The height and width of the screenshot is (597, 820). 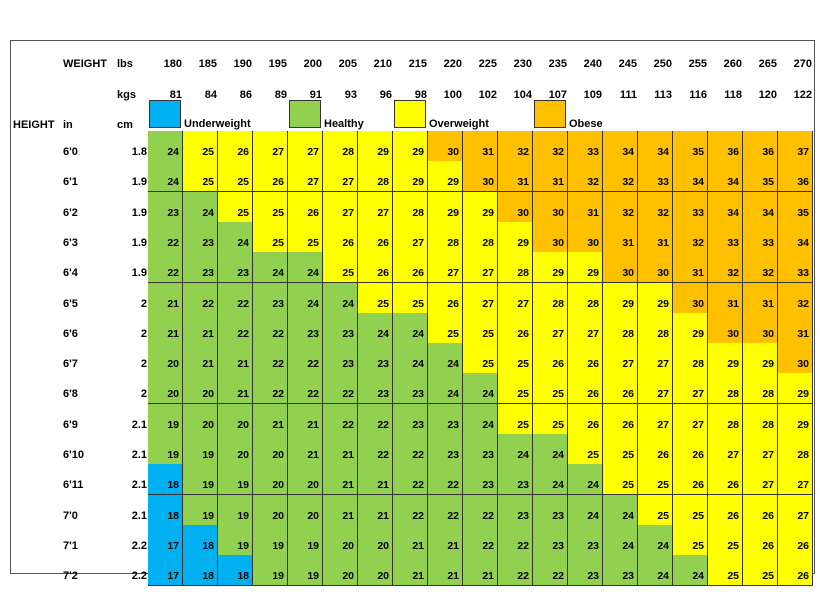 I want to click on lbs-header-cell: 245, so click(x=627, y=64).